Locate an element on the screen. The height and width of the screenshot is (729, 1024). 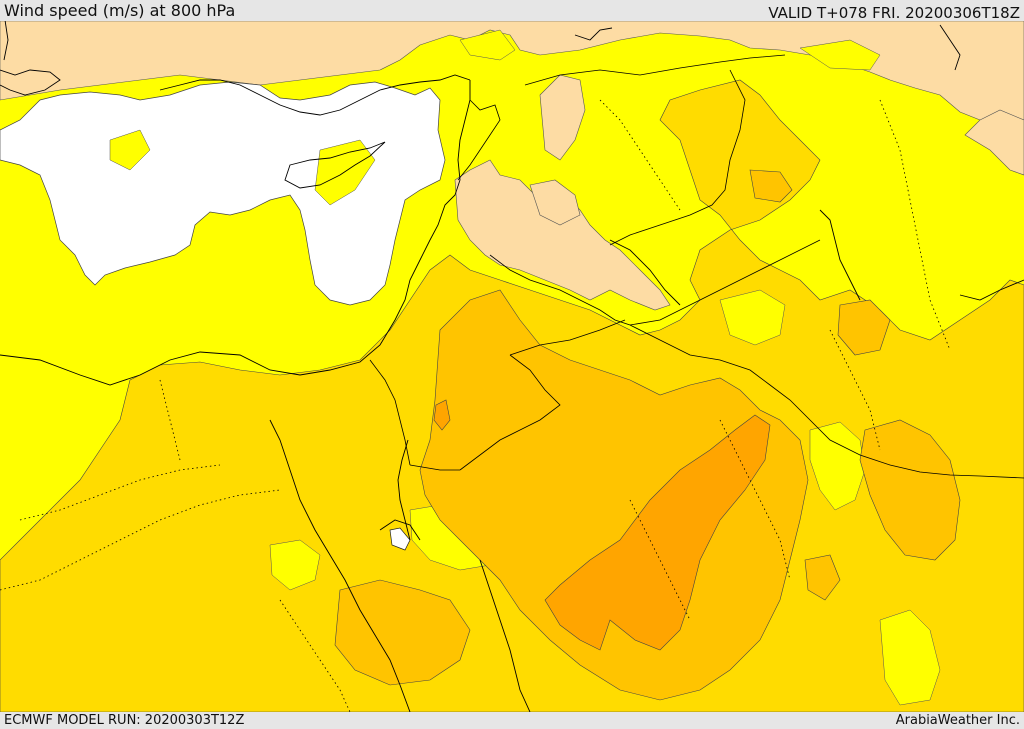
header-bar is located at coordinates (512, 10).